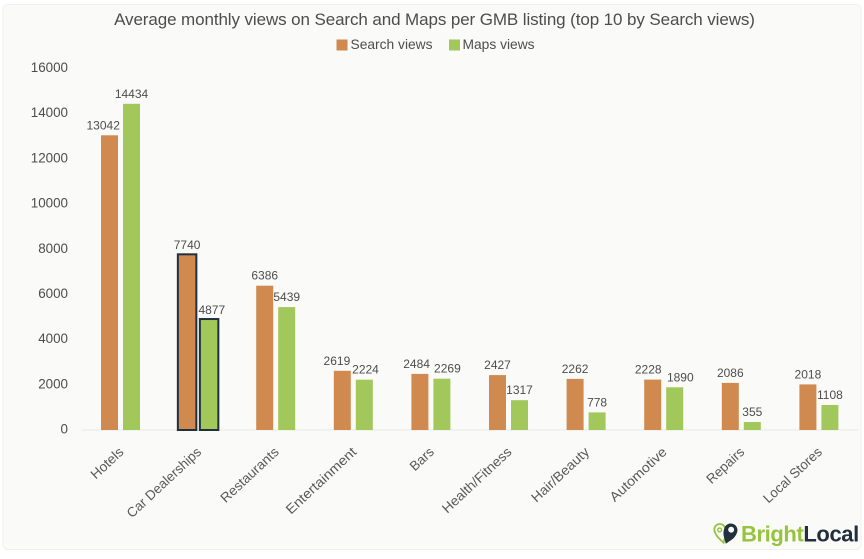 Image resolution: width=864 pixels, height=559 pixels. Describe the element at coordinates (53, 338) in the screenshot. I see `svg-text: 4000` at that location.